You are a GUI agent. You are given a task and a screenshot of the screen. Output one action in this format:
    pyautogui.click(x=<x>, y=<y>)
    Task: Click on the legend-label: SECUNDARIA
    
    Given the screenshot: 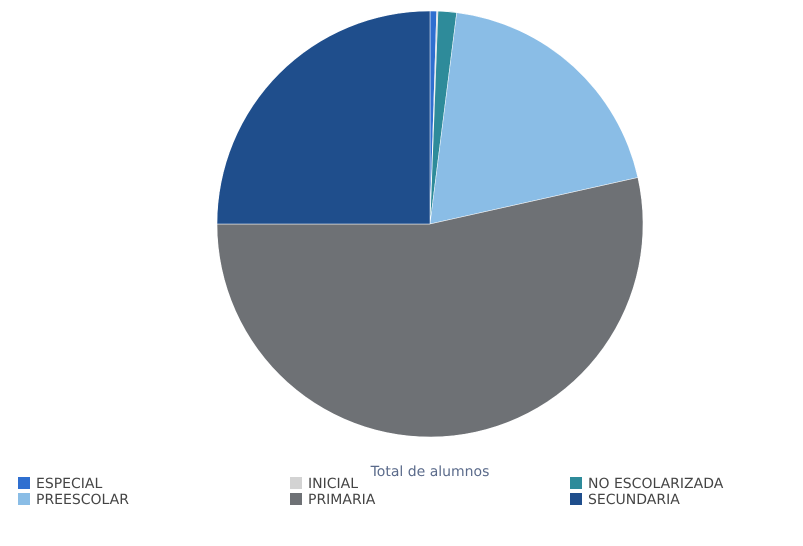 What is the action you would take?
    pyautogui.click(x=634, y=500)
    